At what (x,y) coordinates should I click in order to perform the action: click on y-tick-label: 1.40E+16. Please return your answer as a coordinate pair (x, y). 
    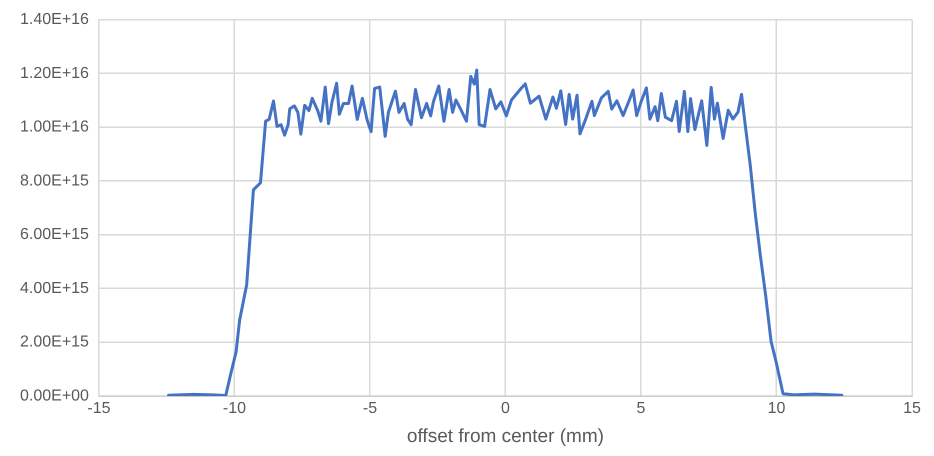
    Looking at the image, I should click on (55, 19).